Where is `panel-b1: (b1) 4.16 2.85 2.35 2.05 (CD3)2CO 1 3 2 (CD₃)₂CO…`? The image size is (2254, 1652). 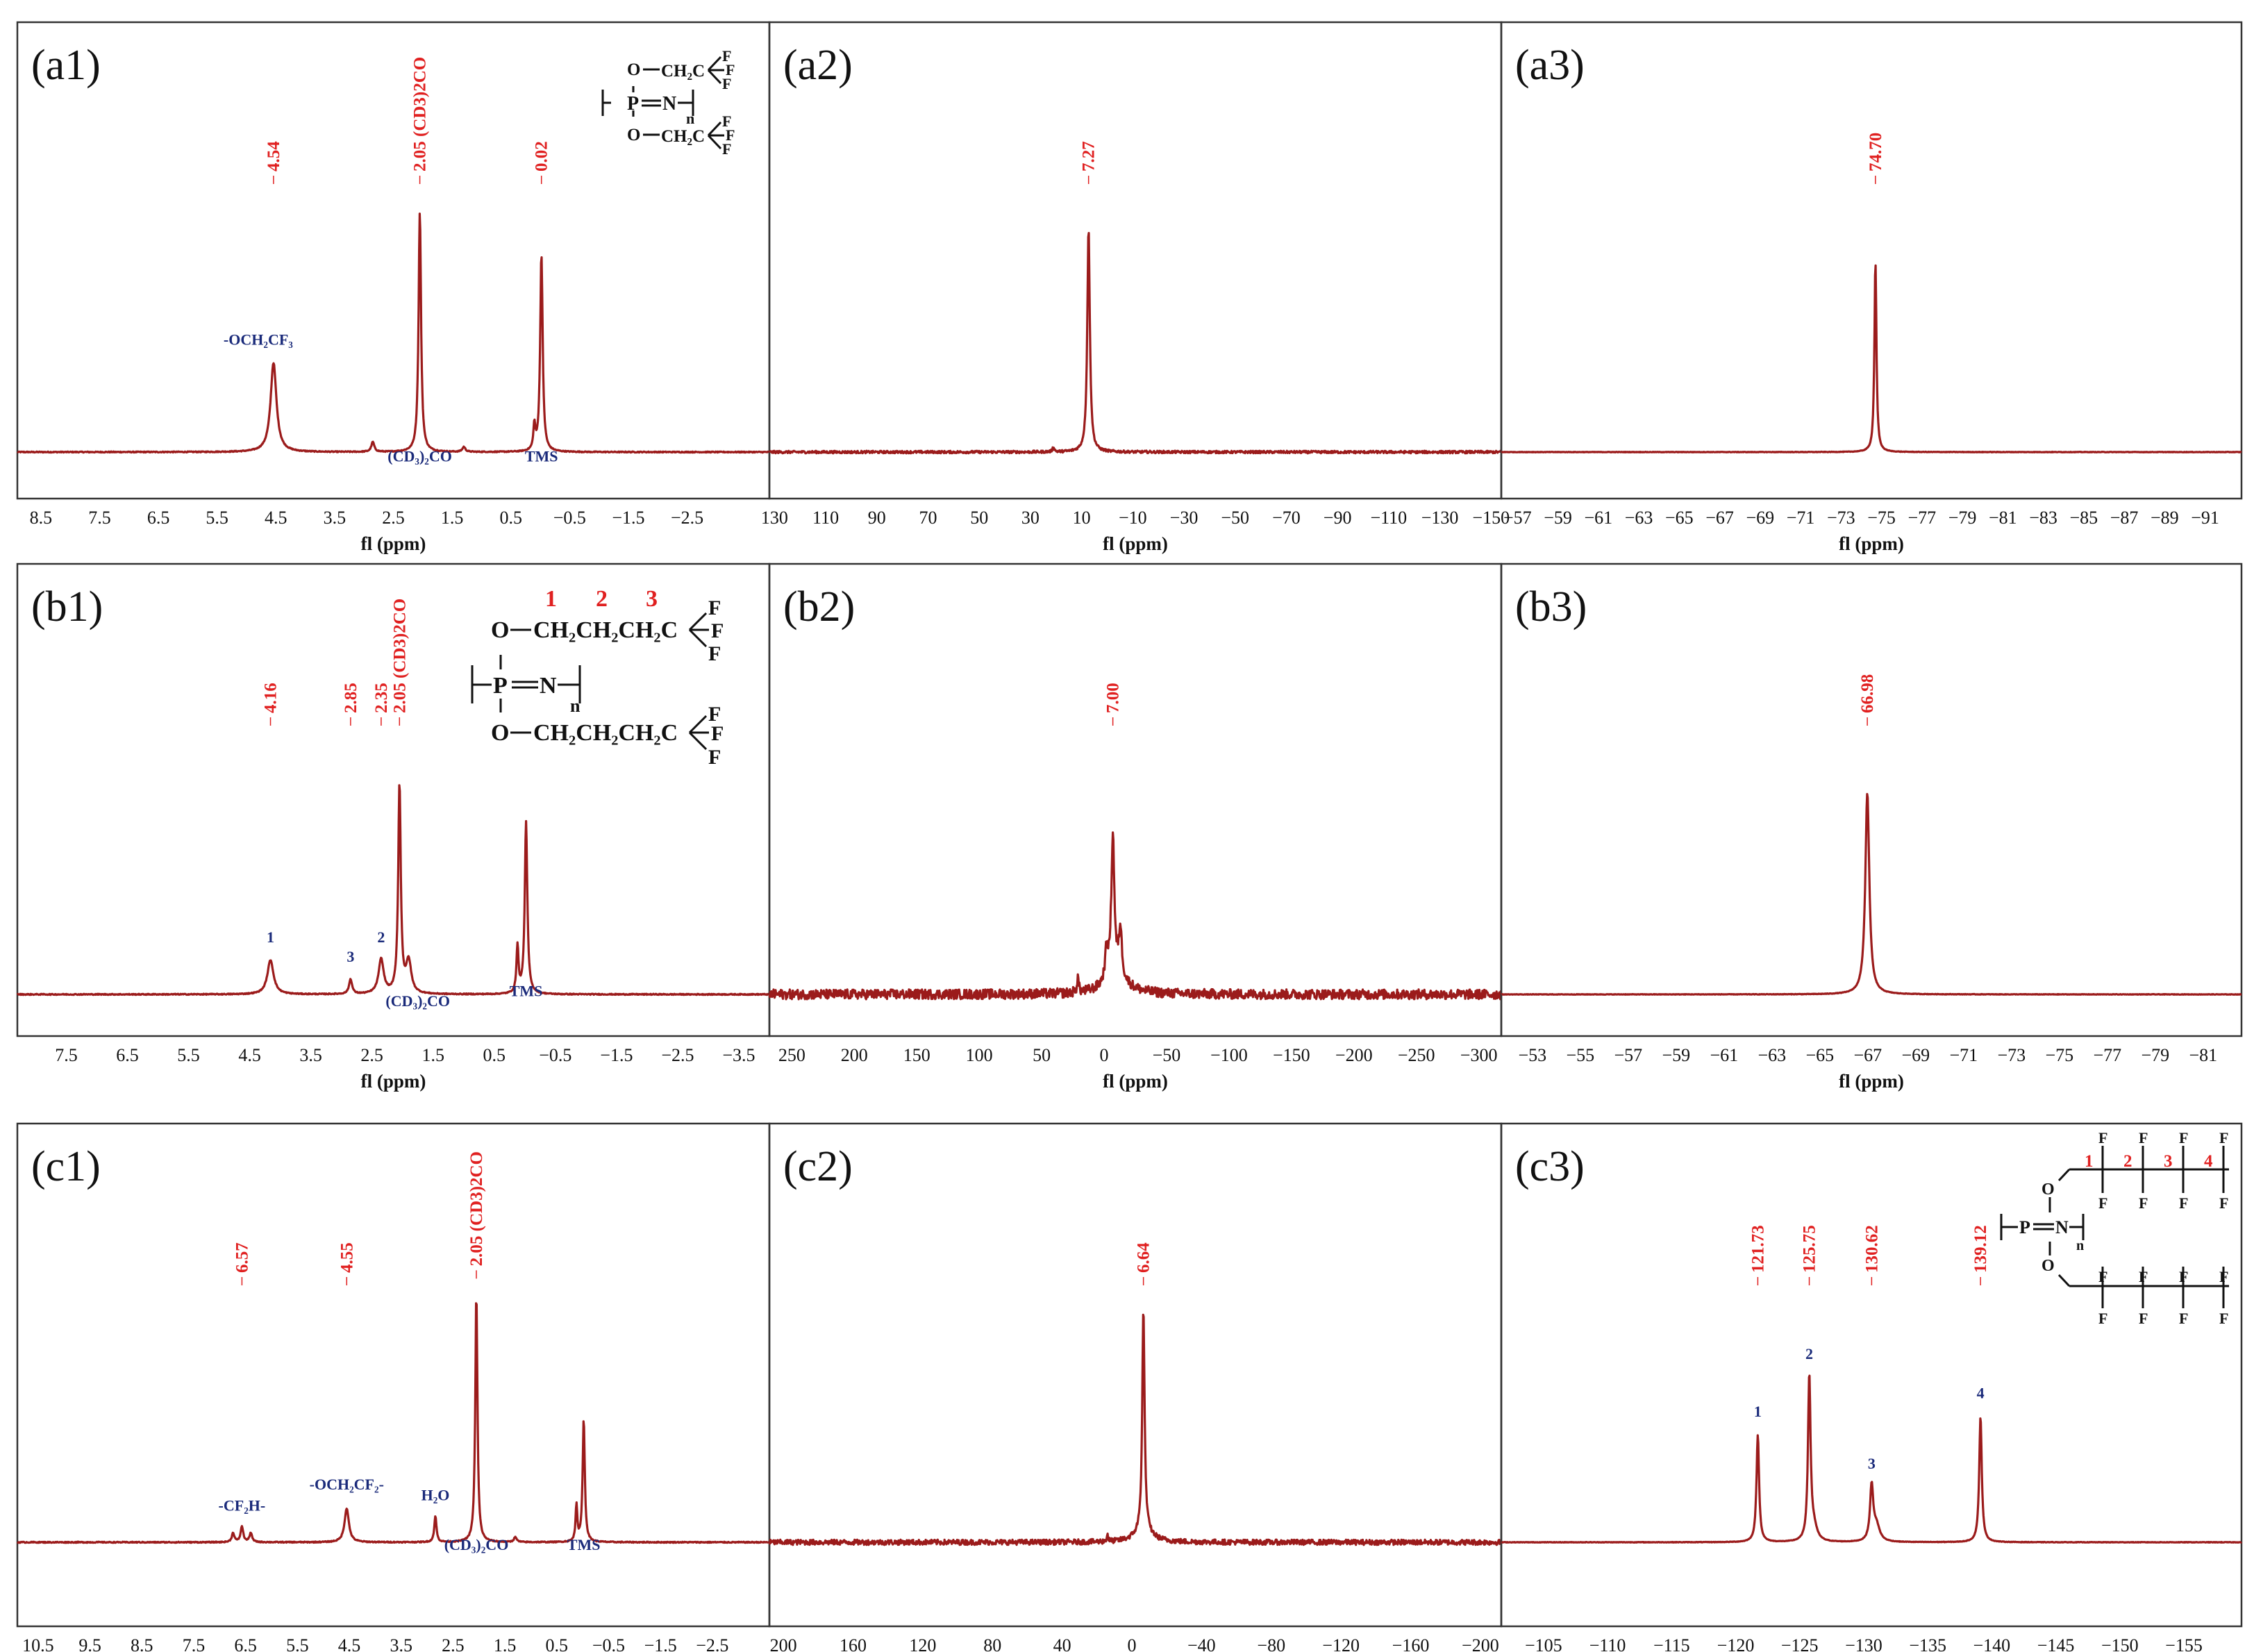
panel-b1: (b1) 4.16 2.85 2.35 2.05 (CD3)2CO 1 3 2 (CD₃)₂CO… is located at coordinates (393, 827).